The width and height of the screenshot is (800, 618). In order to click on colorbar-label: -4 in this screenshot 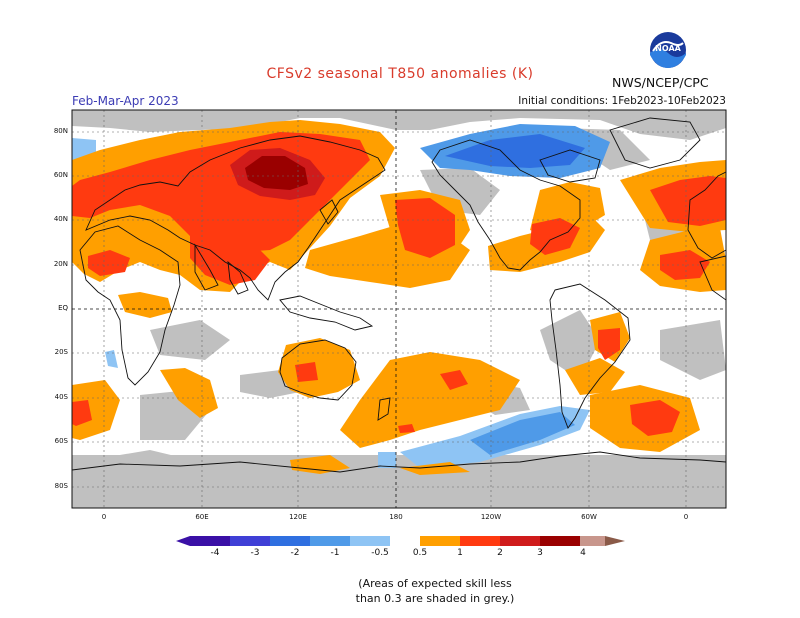, I will do `click(215, 553)`.